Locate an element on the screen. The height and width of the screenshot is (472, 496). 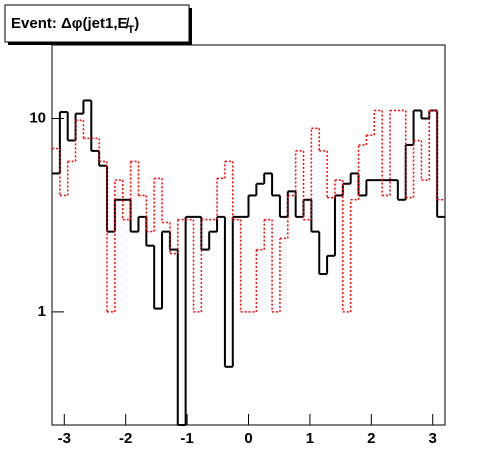
x-tick-label: -1 is located at coordinates (186, 438).